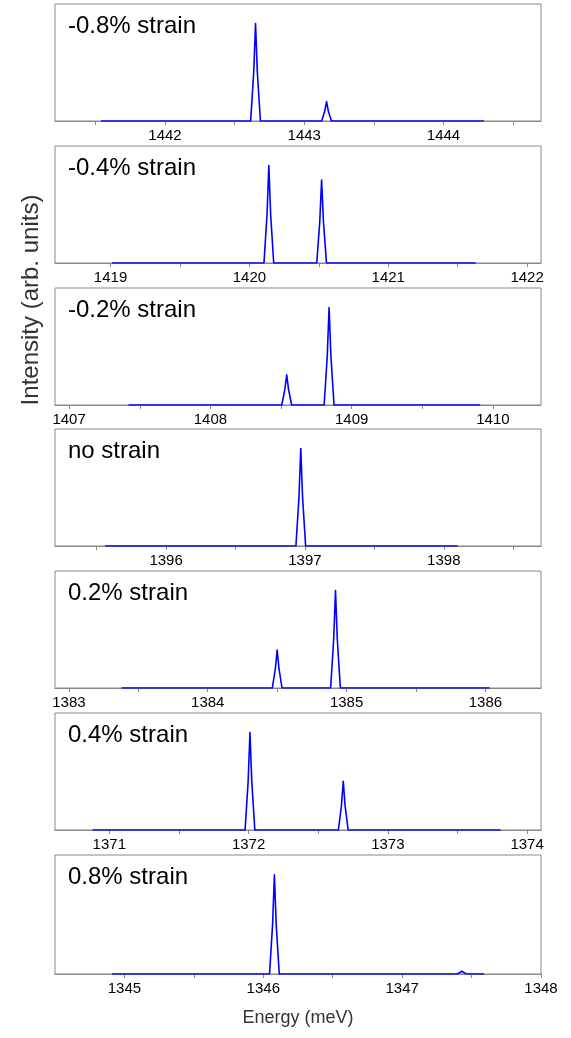 Image resolution: width=571 pixels, height=1038 pixels. Describe the element at coordinates (132, 308) in the screenshot. I see `annotation: -0.2% strain` at that location.